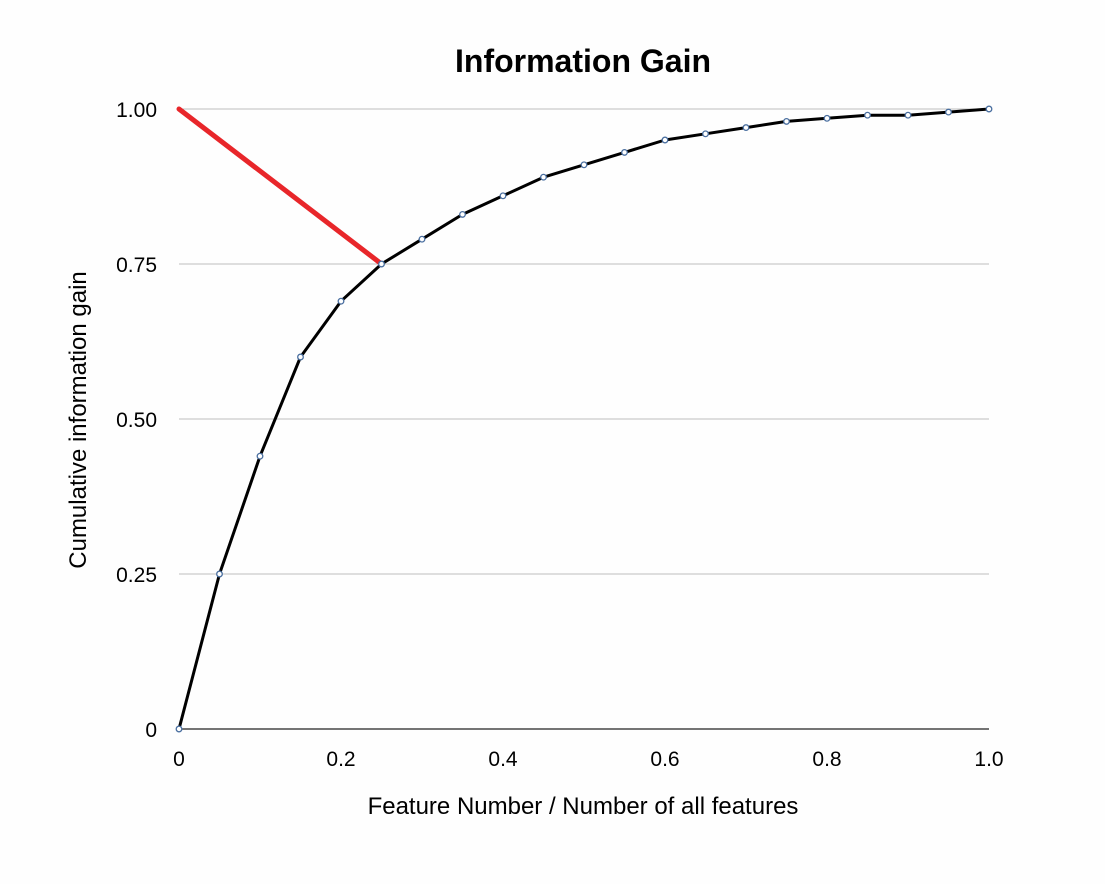 This screenshot has height=884, width=1105. Describe the element at coordinates (179, 759) in the screenshot. I see `x-tick-label: 0` at that location.